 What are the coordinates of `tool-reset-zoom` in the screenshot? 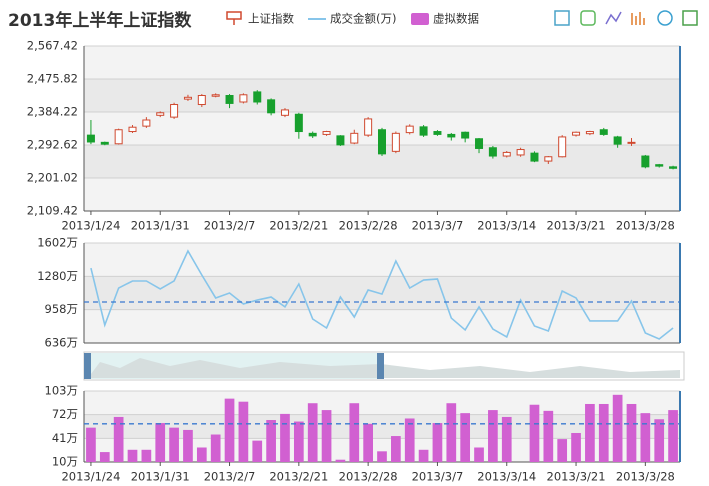 It's located at (588, 18).